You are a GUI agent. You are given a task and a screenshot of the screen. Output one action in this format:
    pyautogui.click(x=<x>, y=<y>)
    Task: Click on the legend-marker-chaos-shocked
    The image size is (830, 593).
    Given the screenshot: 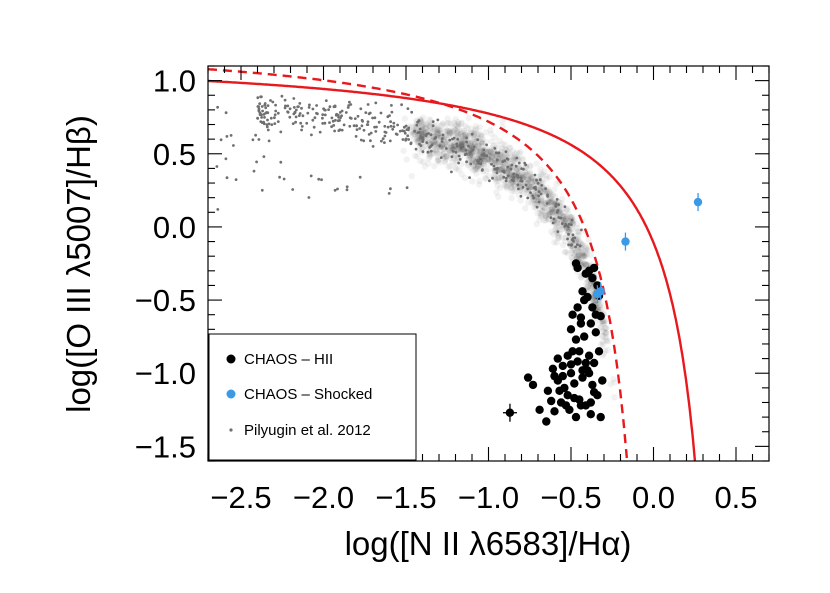 What is the action you would take?
    pyautogui.click(x=231, y=394)
    